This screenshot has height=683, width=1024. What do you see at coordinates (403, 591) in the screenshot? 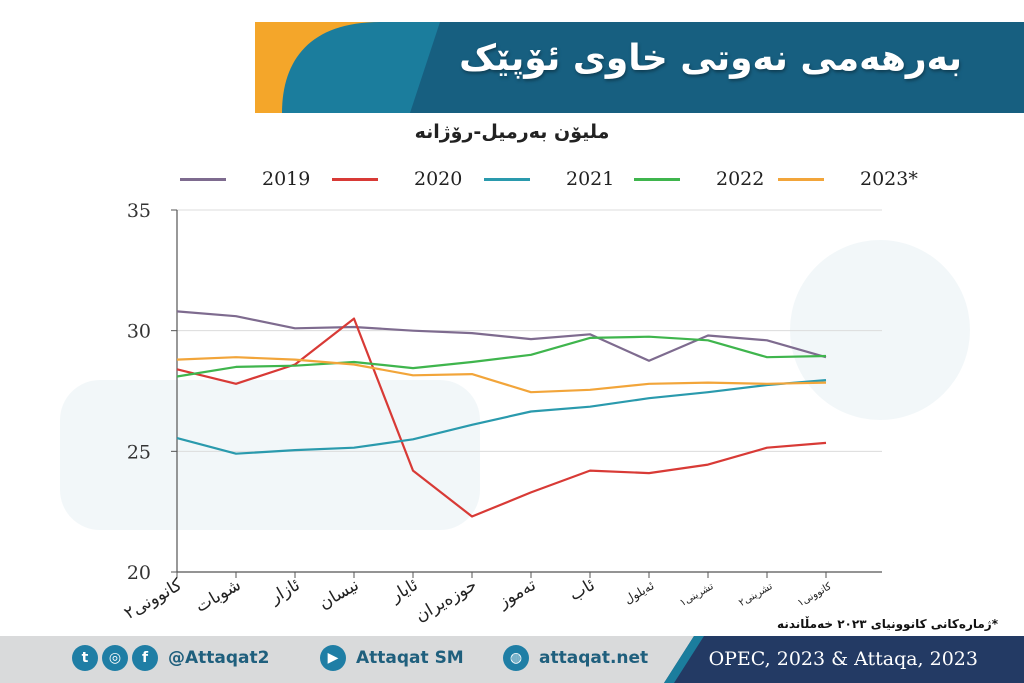
I see `x-tick-label-4: ئایار` at bounding box center [403, 591].